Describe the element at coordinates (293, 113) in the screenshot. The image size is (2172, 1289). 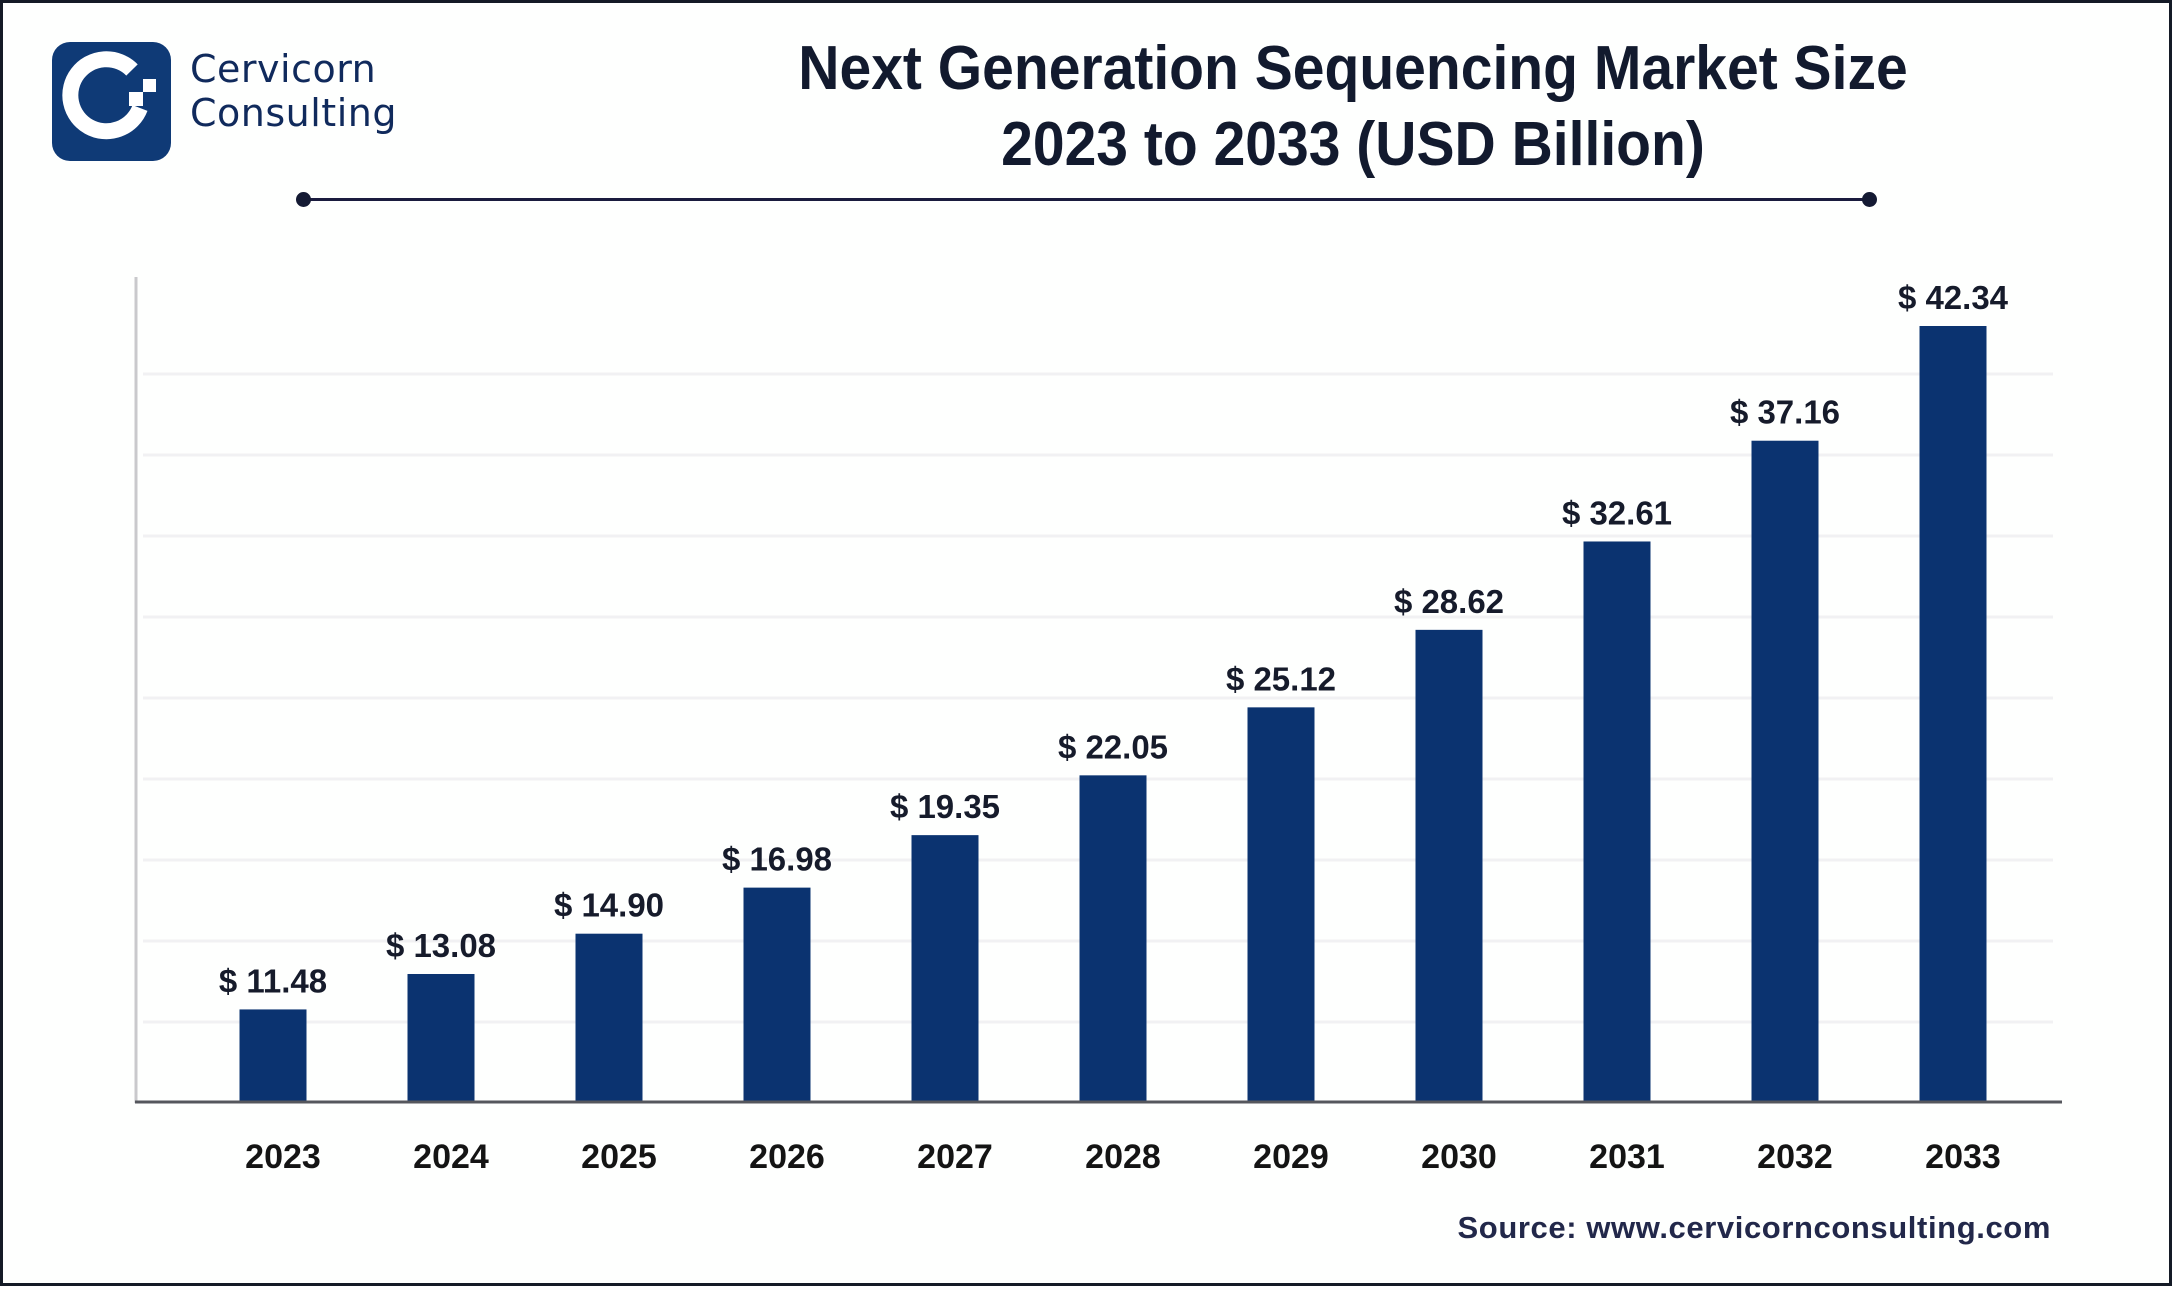
I see `brand-name-line2: Consulting` at that location.